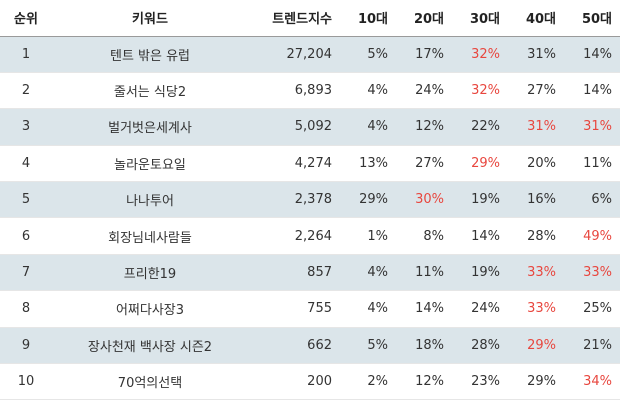 The height and width of the screenshot is (400, 620). I want to click on age-40s-cell: 16%, so click(536, 200).